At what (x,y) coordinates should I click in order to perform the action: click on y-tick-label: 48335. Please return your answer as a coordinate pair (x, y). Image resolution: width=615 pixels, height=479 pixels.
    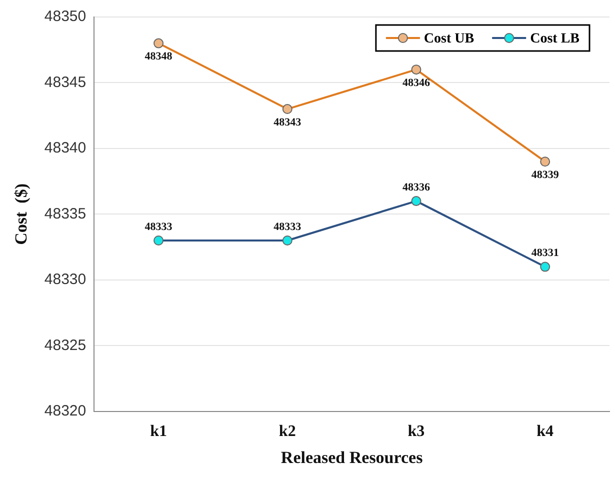
    Looking at the image, I should click on (65, 213).